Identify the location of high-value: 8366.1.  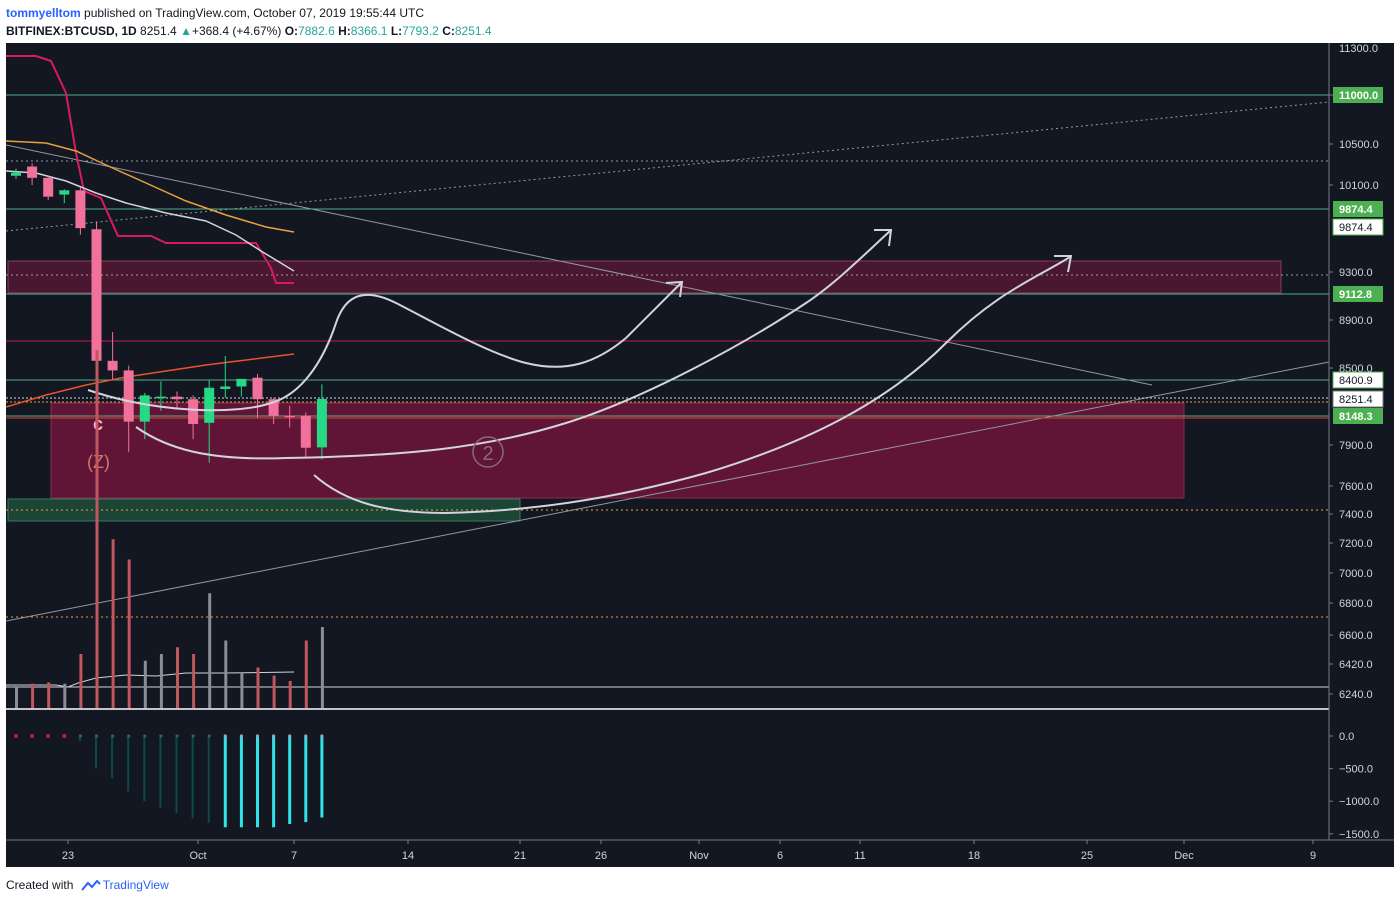
(369, 31).